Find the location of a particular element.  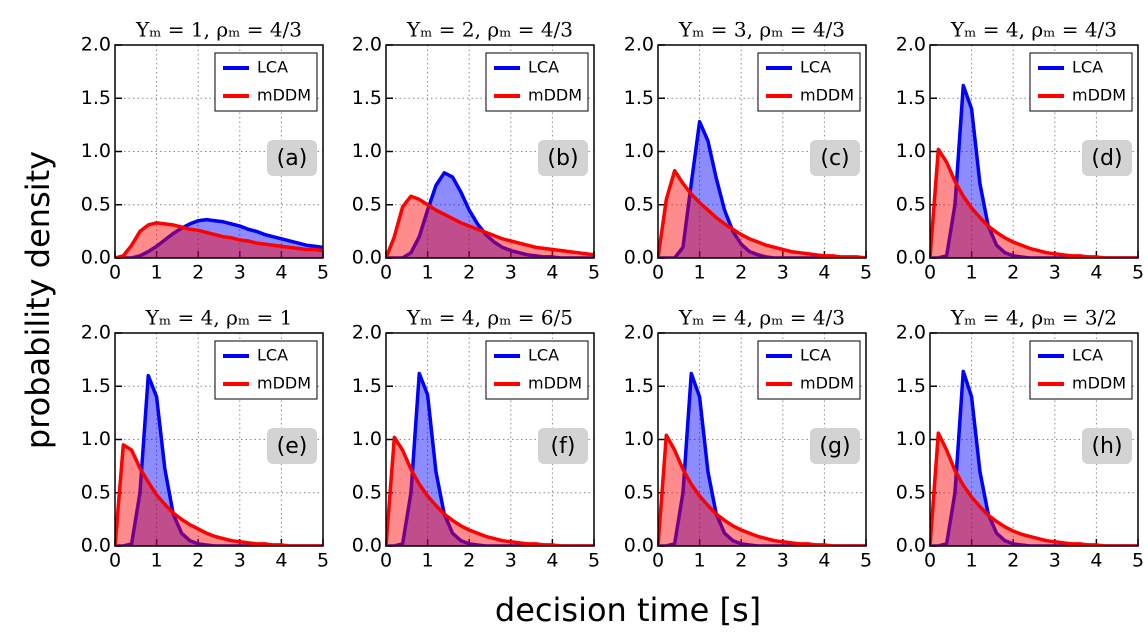

panel-title: Υₘ = 3, ρₘ = 4/3 is located at coordinates (761, 30).